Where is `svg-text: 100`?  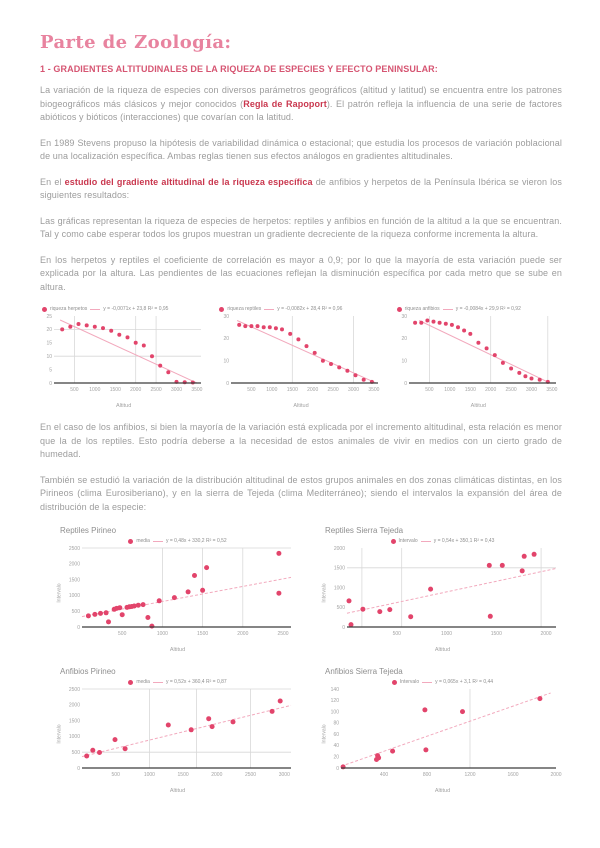 svg-text: 100 is located at coordinates (335, 712).